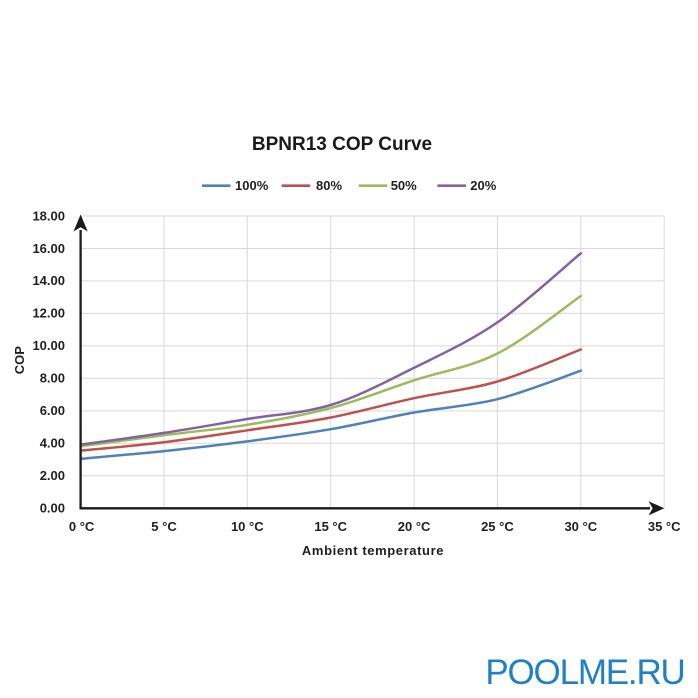 This screenshot has width=698, height=698. Describe the element at coordinates (48, 248) in the screenshot. I see `svg-text: 16.00` at that location.